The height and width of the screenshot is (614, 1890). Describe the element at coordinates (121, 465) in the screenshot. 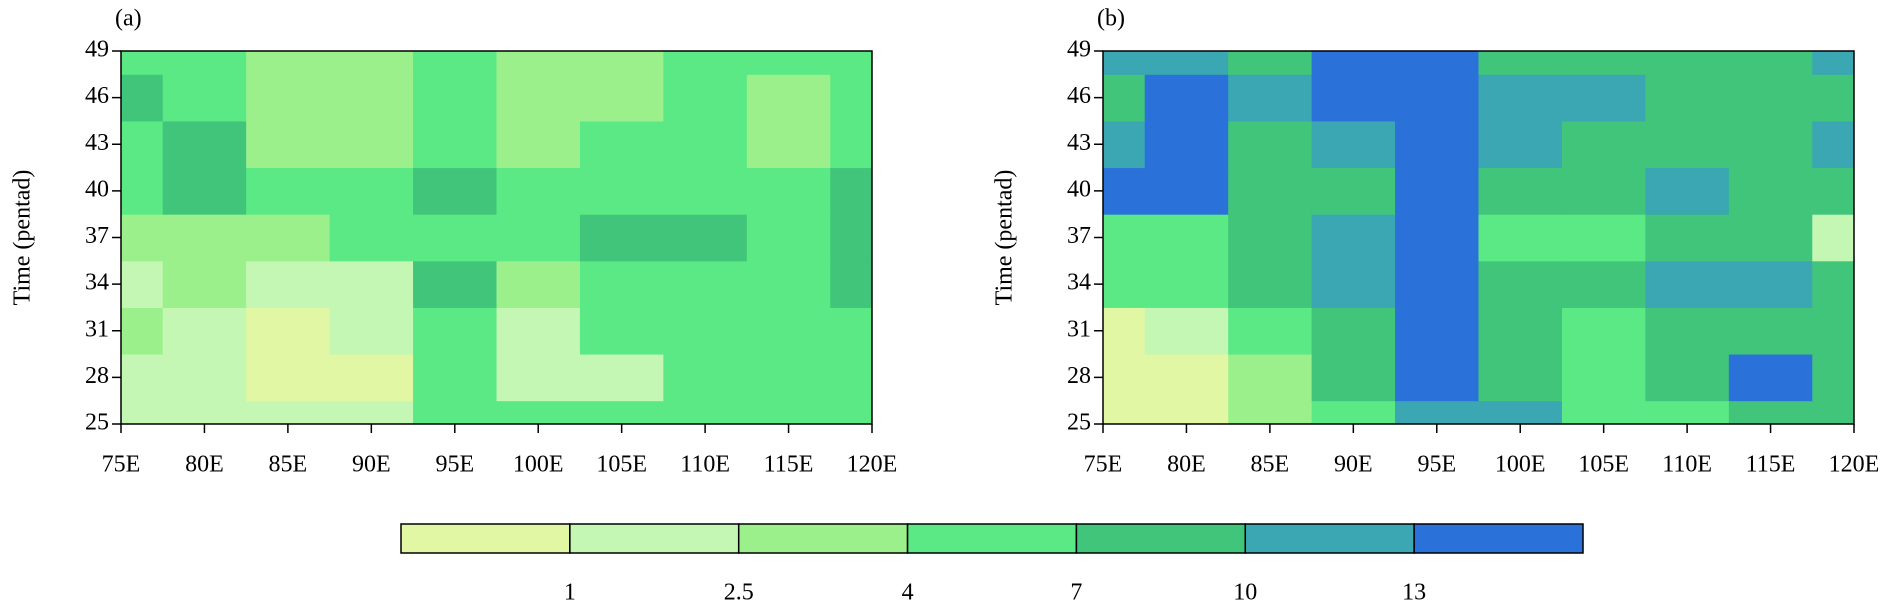

I see `x-tick-label: 75E` at that location.